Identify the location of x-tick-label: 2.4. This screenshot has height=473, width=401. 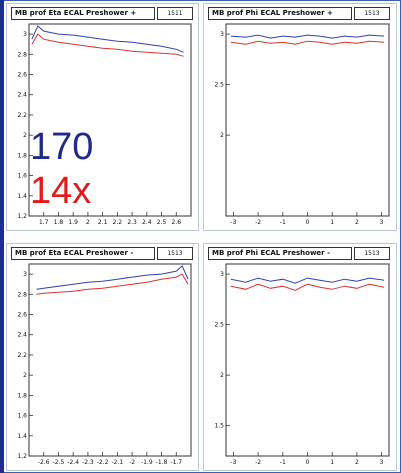
(147, 222).